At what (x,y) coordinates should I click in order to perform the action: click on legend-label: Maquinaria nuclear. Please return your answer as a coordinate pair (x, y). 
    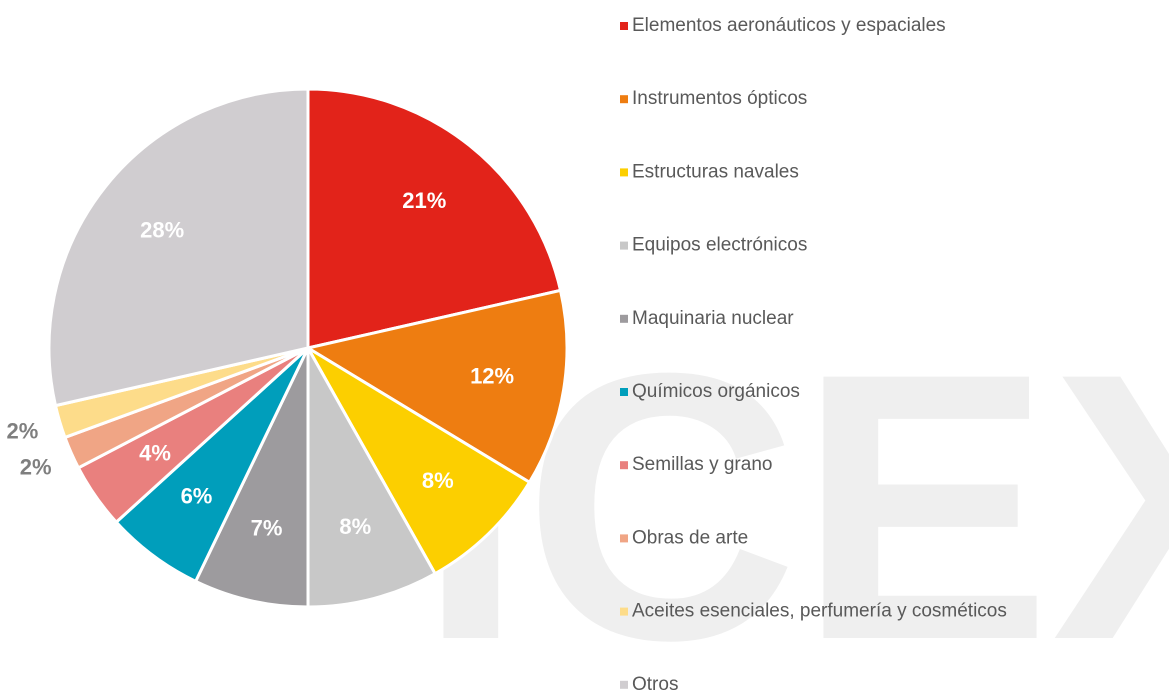
    Looking at the image, I should click on (713, 318).